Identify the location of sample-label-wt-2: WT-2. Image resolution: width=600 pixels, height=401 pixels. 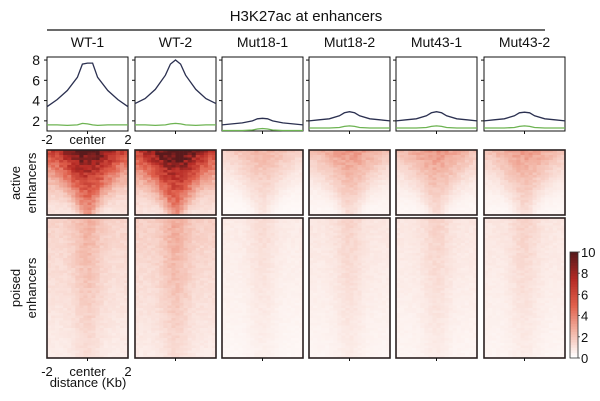
(176, 42).